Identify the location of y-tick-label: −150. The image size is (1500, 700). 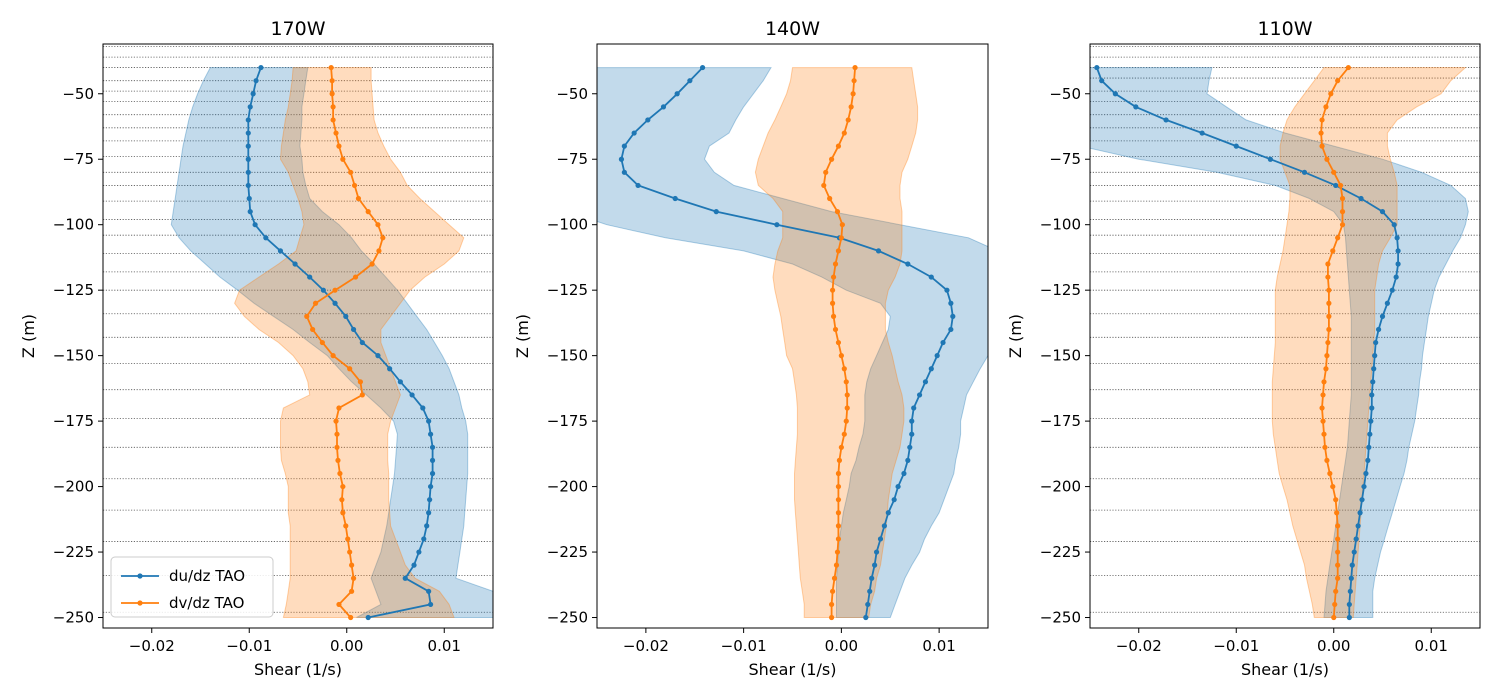
(1060, 356).